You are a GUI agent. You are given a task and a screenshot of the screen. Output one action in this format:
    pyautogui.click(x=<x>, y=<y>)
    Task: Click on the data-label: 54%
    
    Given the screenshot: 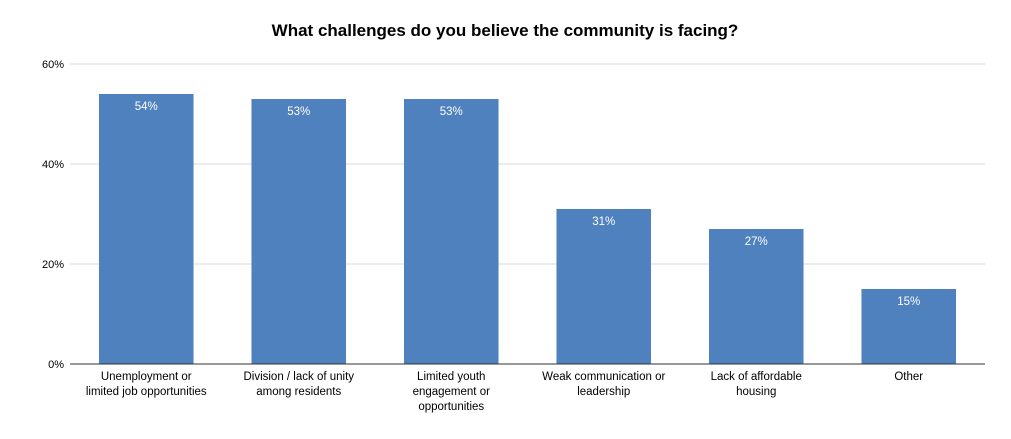 What is the action you would take?
    pyautogui.click(x=146, y=107)
    